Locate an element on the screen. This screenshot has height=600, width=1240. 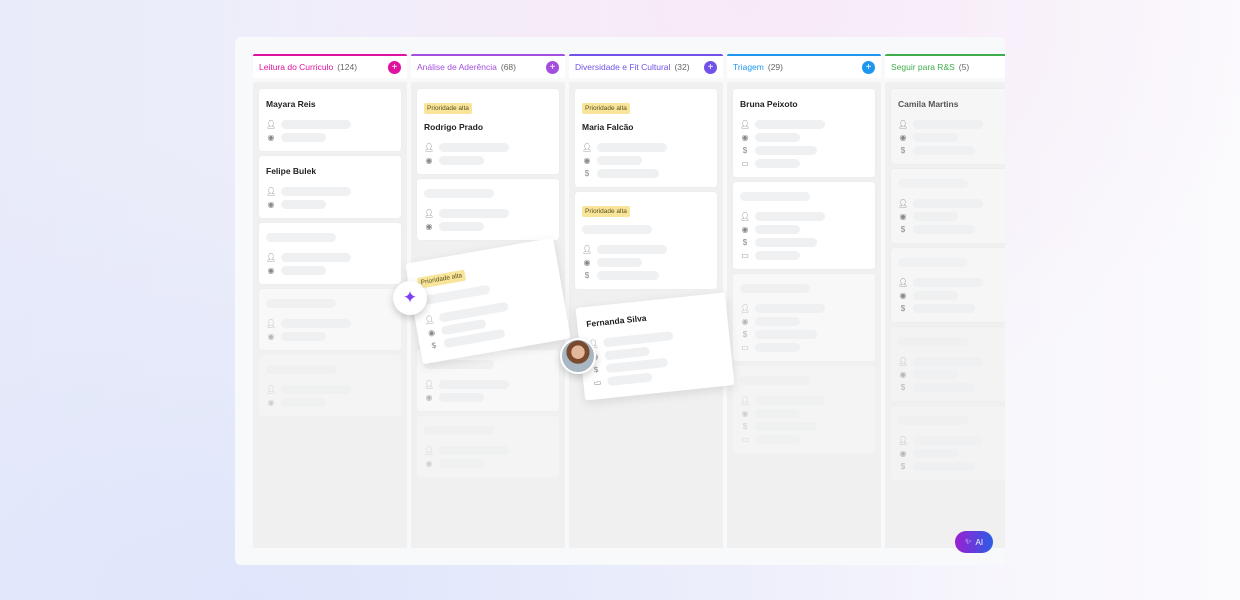
column-count: (32) is located at coordinates (682, 67).